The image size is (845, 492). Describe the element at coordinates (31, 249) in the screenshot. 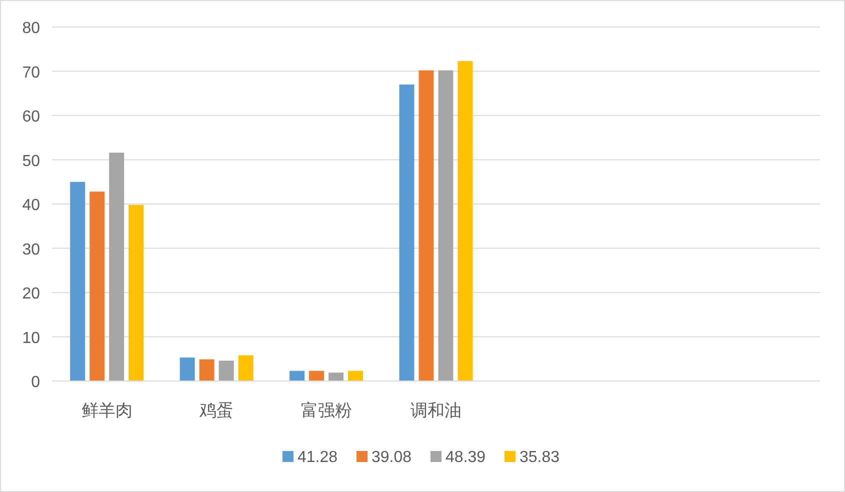

I see `y-tick-label: 30` at that location.